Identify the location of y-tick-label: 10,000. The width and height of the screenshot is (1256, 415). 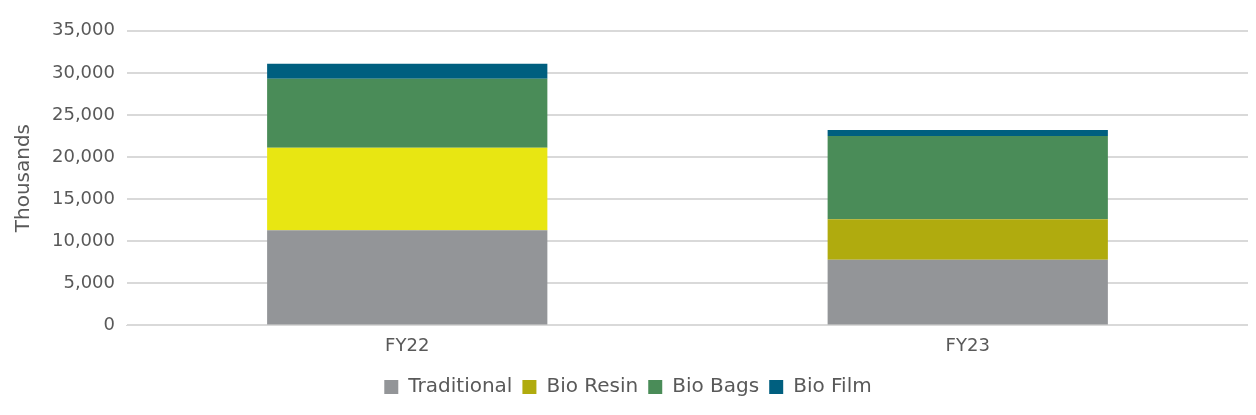
(83, 239).